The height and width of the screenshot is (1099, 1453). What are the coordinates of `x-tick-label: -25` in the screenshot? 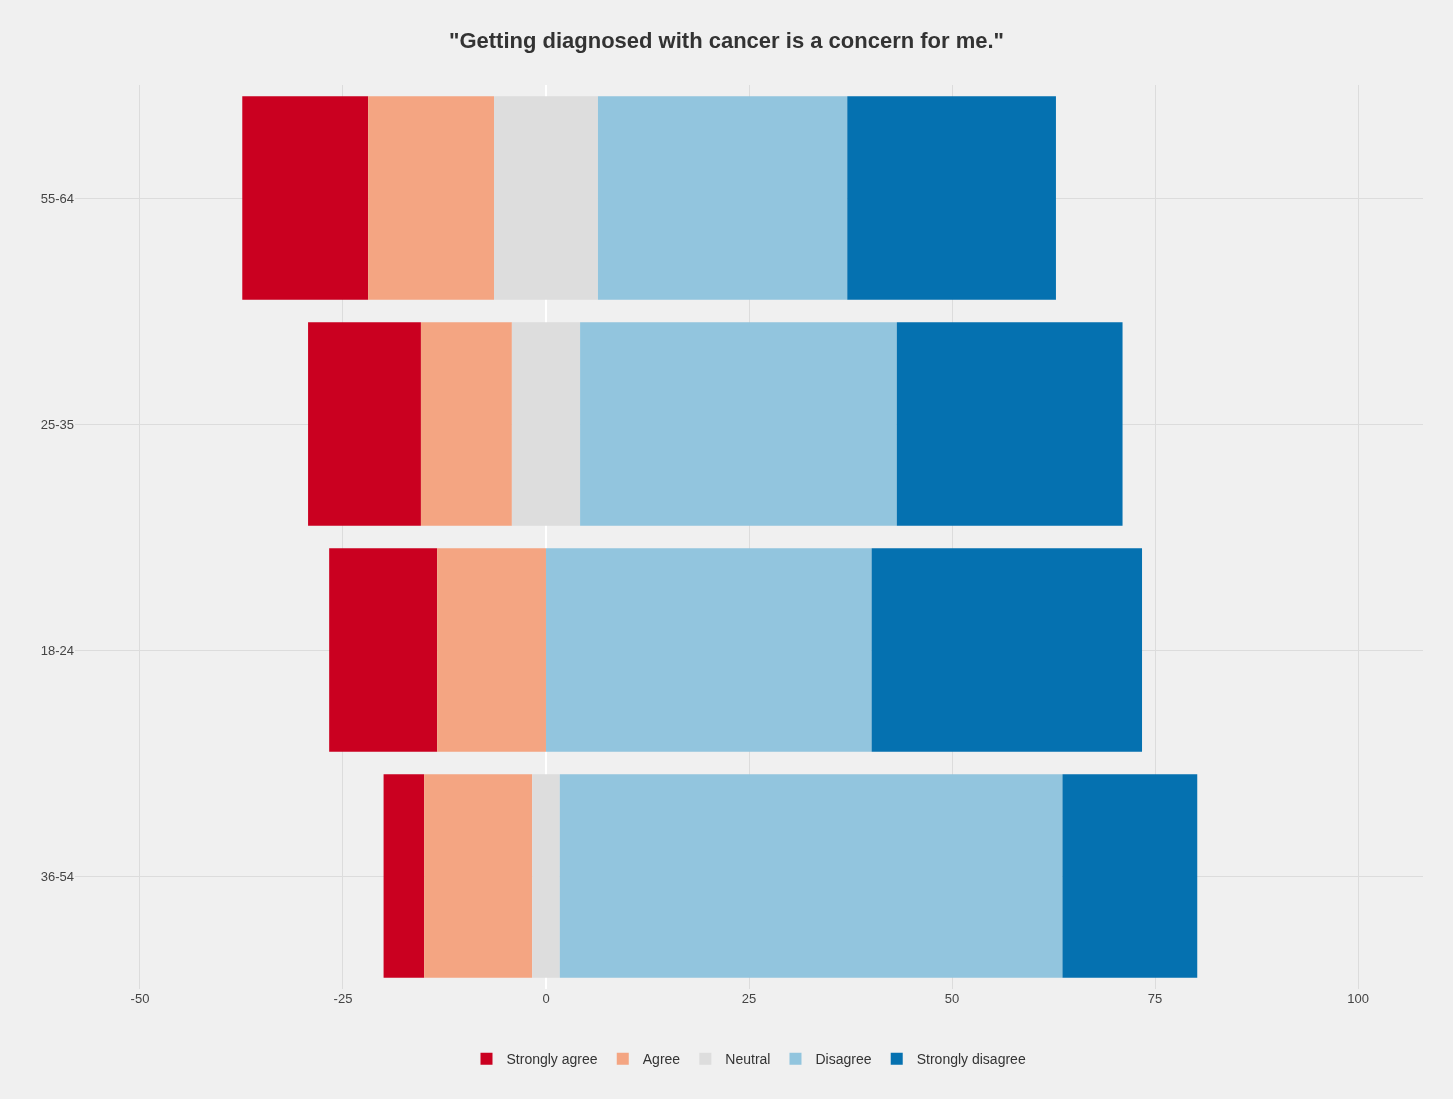 It's located at (343, 998).